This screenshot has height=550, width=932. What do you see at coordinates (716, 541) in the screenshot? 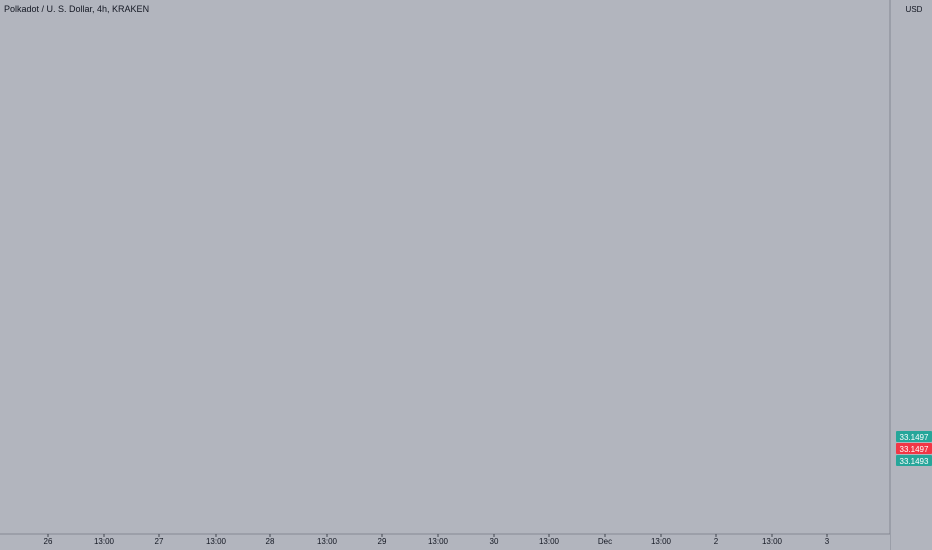
I see `x-tick-label: 2` at bounding box center [716, 541].